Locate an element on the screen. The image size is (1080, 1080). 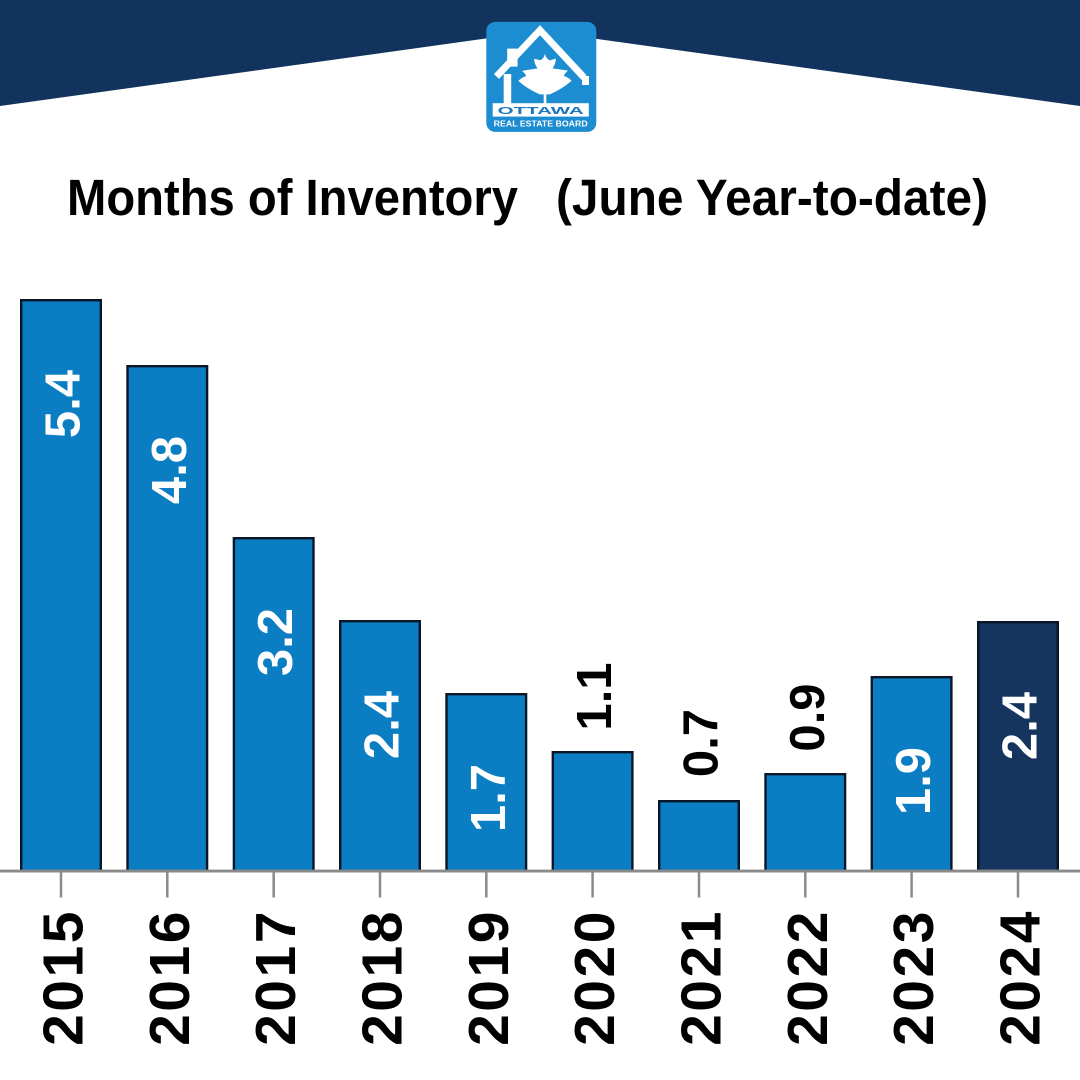
svg-text: 2016 is located at coordinates (170, 977).